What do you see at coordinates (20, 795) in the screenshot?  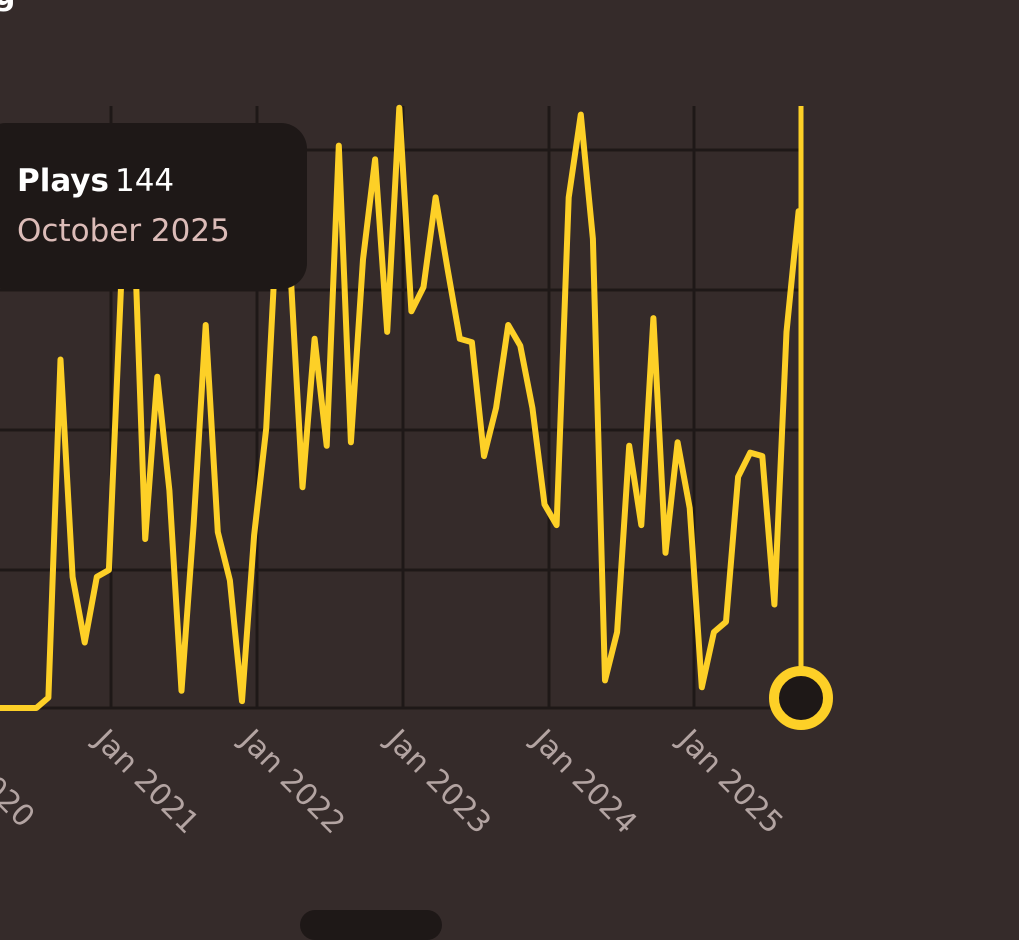 I see `x-tick-label: 2020` at bounding box center [20, 795].